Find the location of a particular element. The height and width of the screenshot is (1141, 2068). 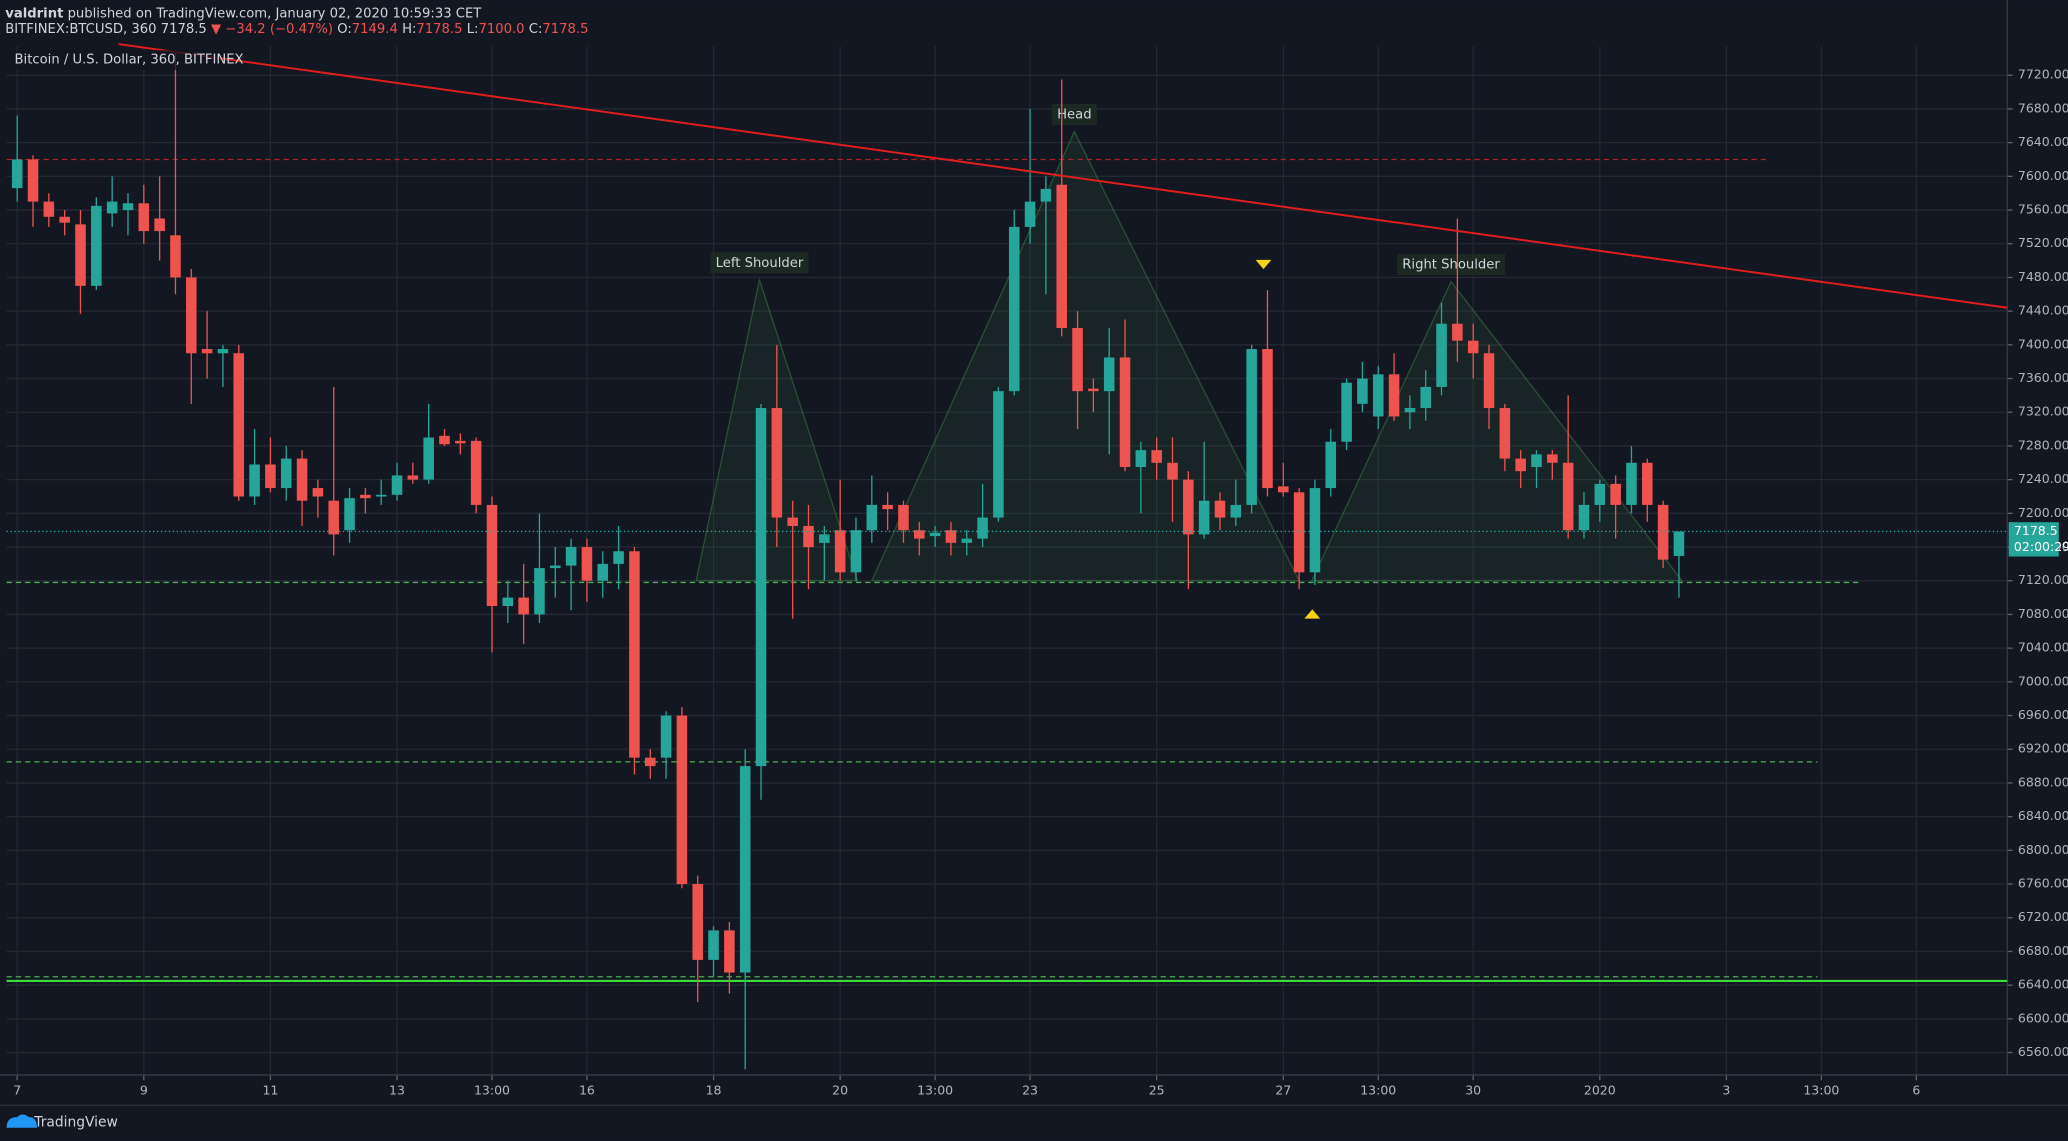

y-tick-label: 7320.00 is located at coordinates (2043, 411).